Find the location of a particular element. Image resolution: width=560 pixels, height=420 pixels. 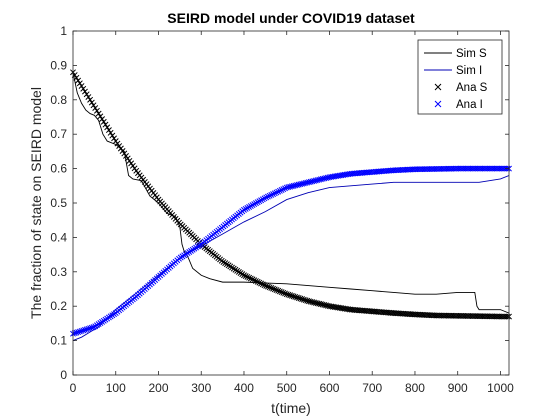

x-tick-label: 0 is located at coordinates (73, 388).